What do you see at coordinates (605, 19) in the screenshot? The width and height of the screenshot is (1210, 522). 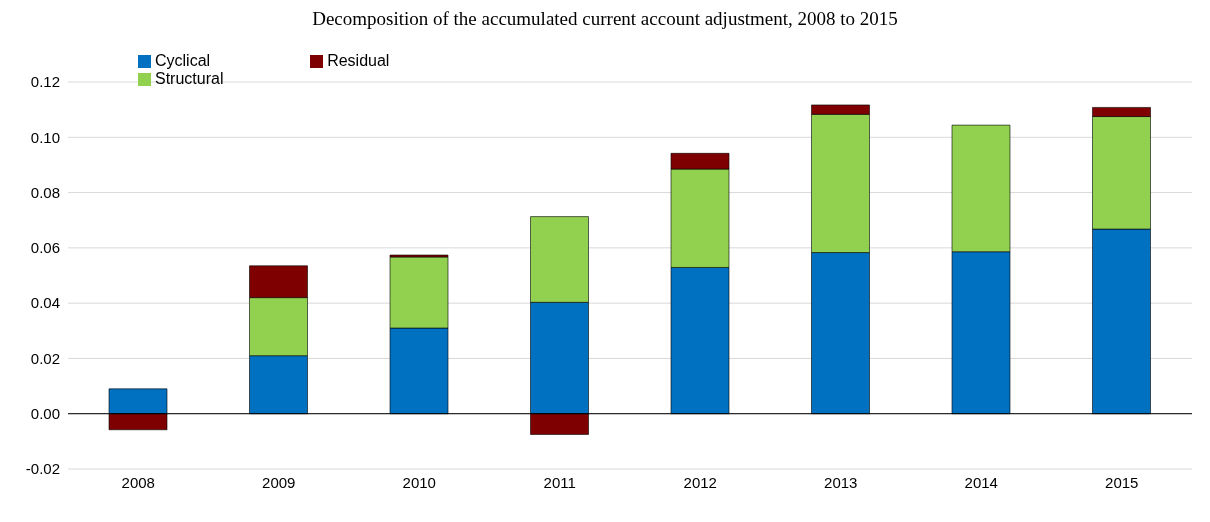 I see `chart-title: Decomposition of the accumulated current account adjustment, 2008 to 2015` at bounding box center [605, 19].